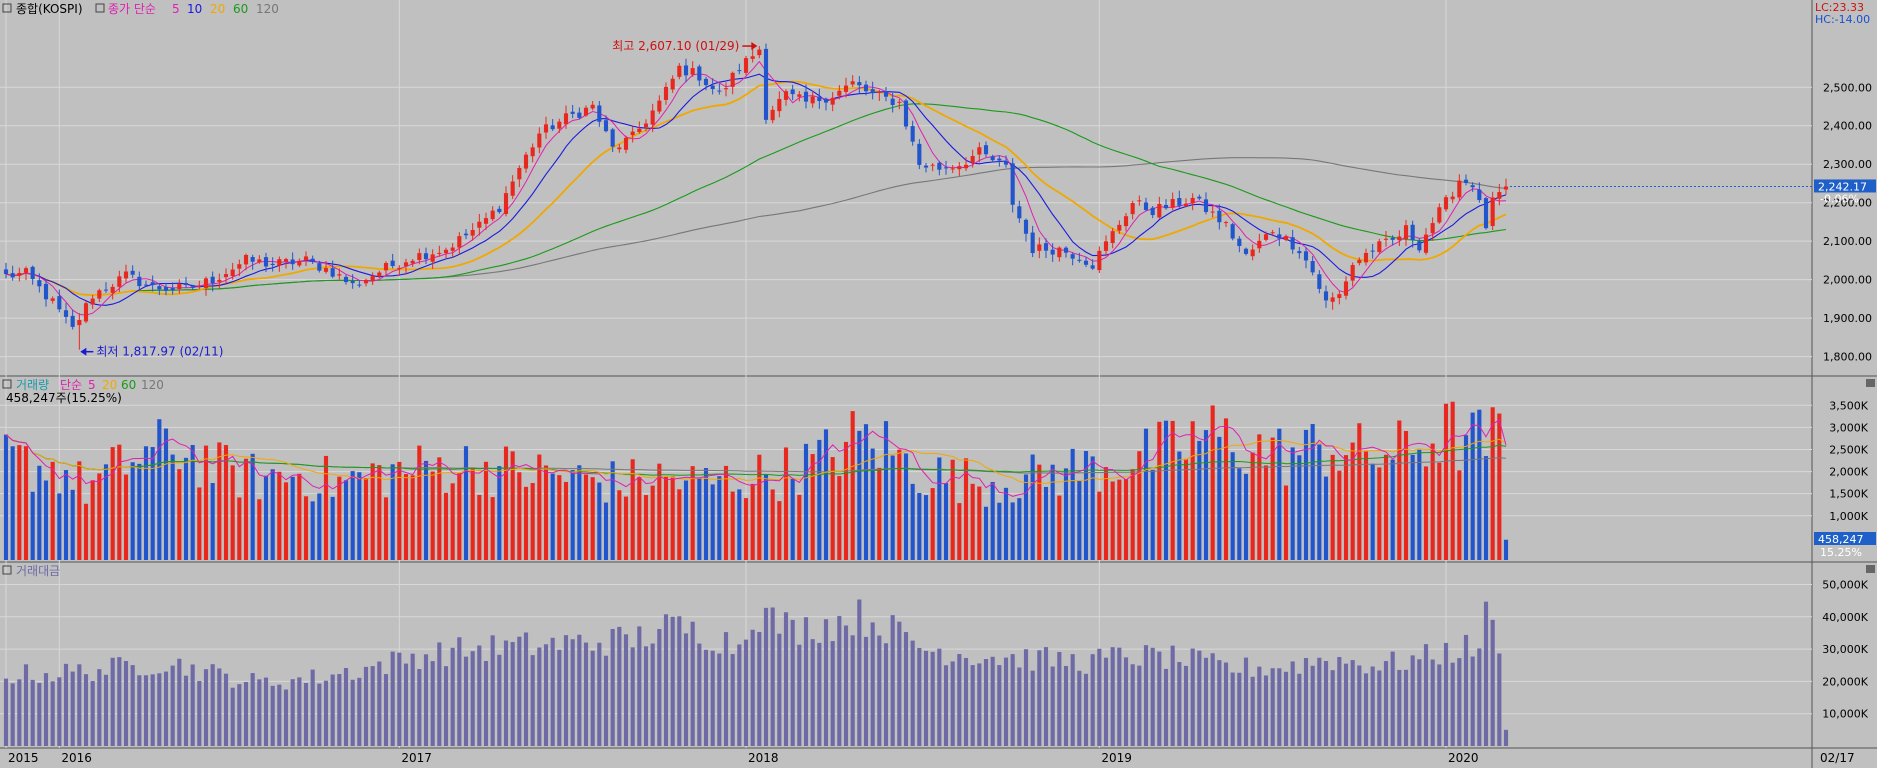  What do you see at coordinates (1870, 383) in the screenshot?
I see `volume-panel-minimize-icon` at bounding box center [1870, 383].